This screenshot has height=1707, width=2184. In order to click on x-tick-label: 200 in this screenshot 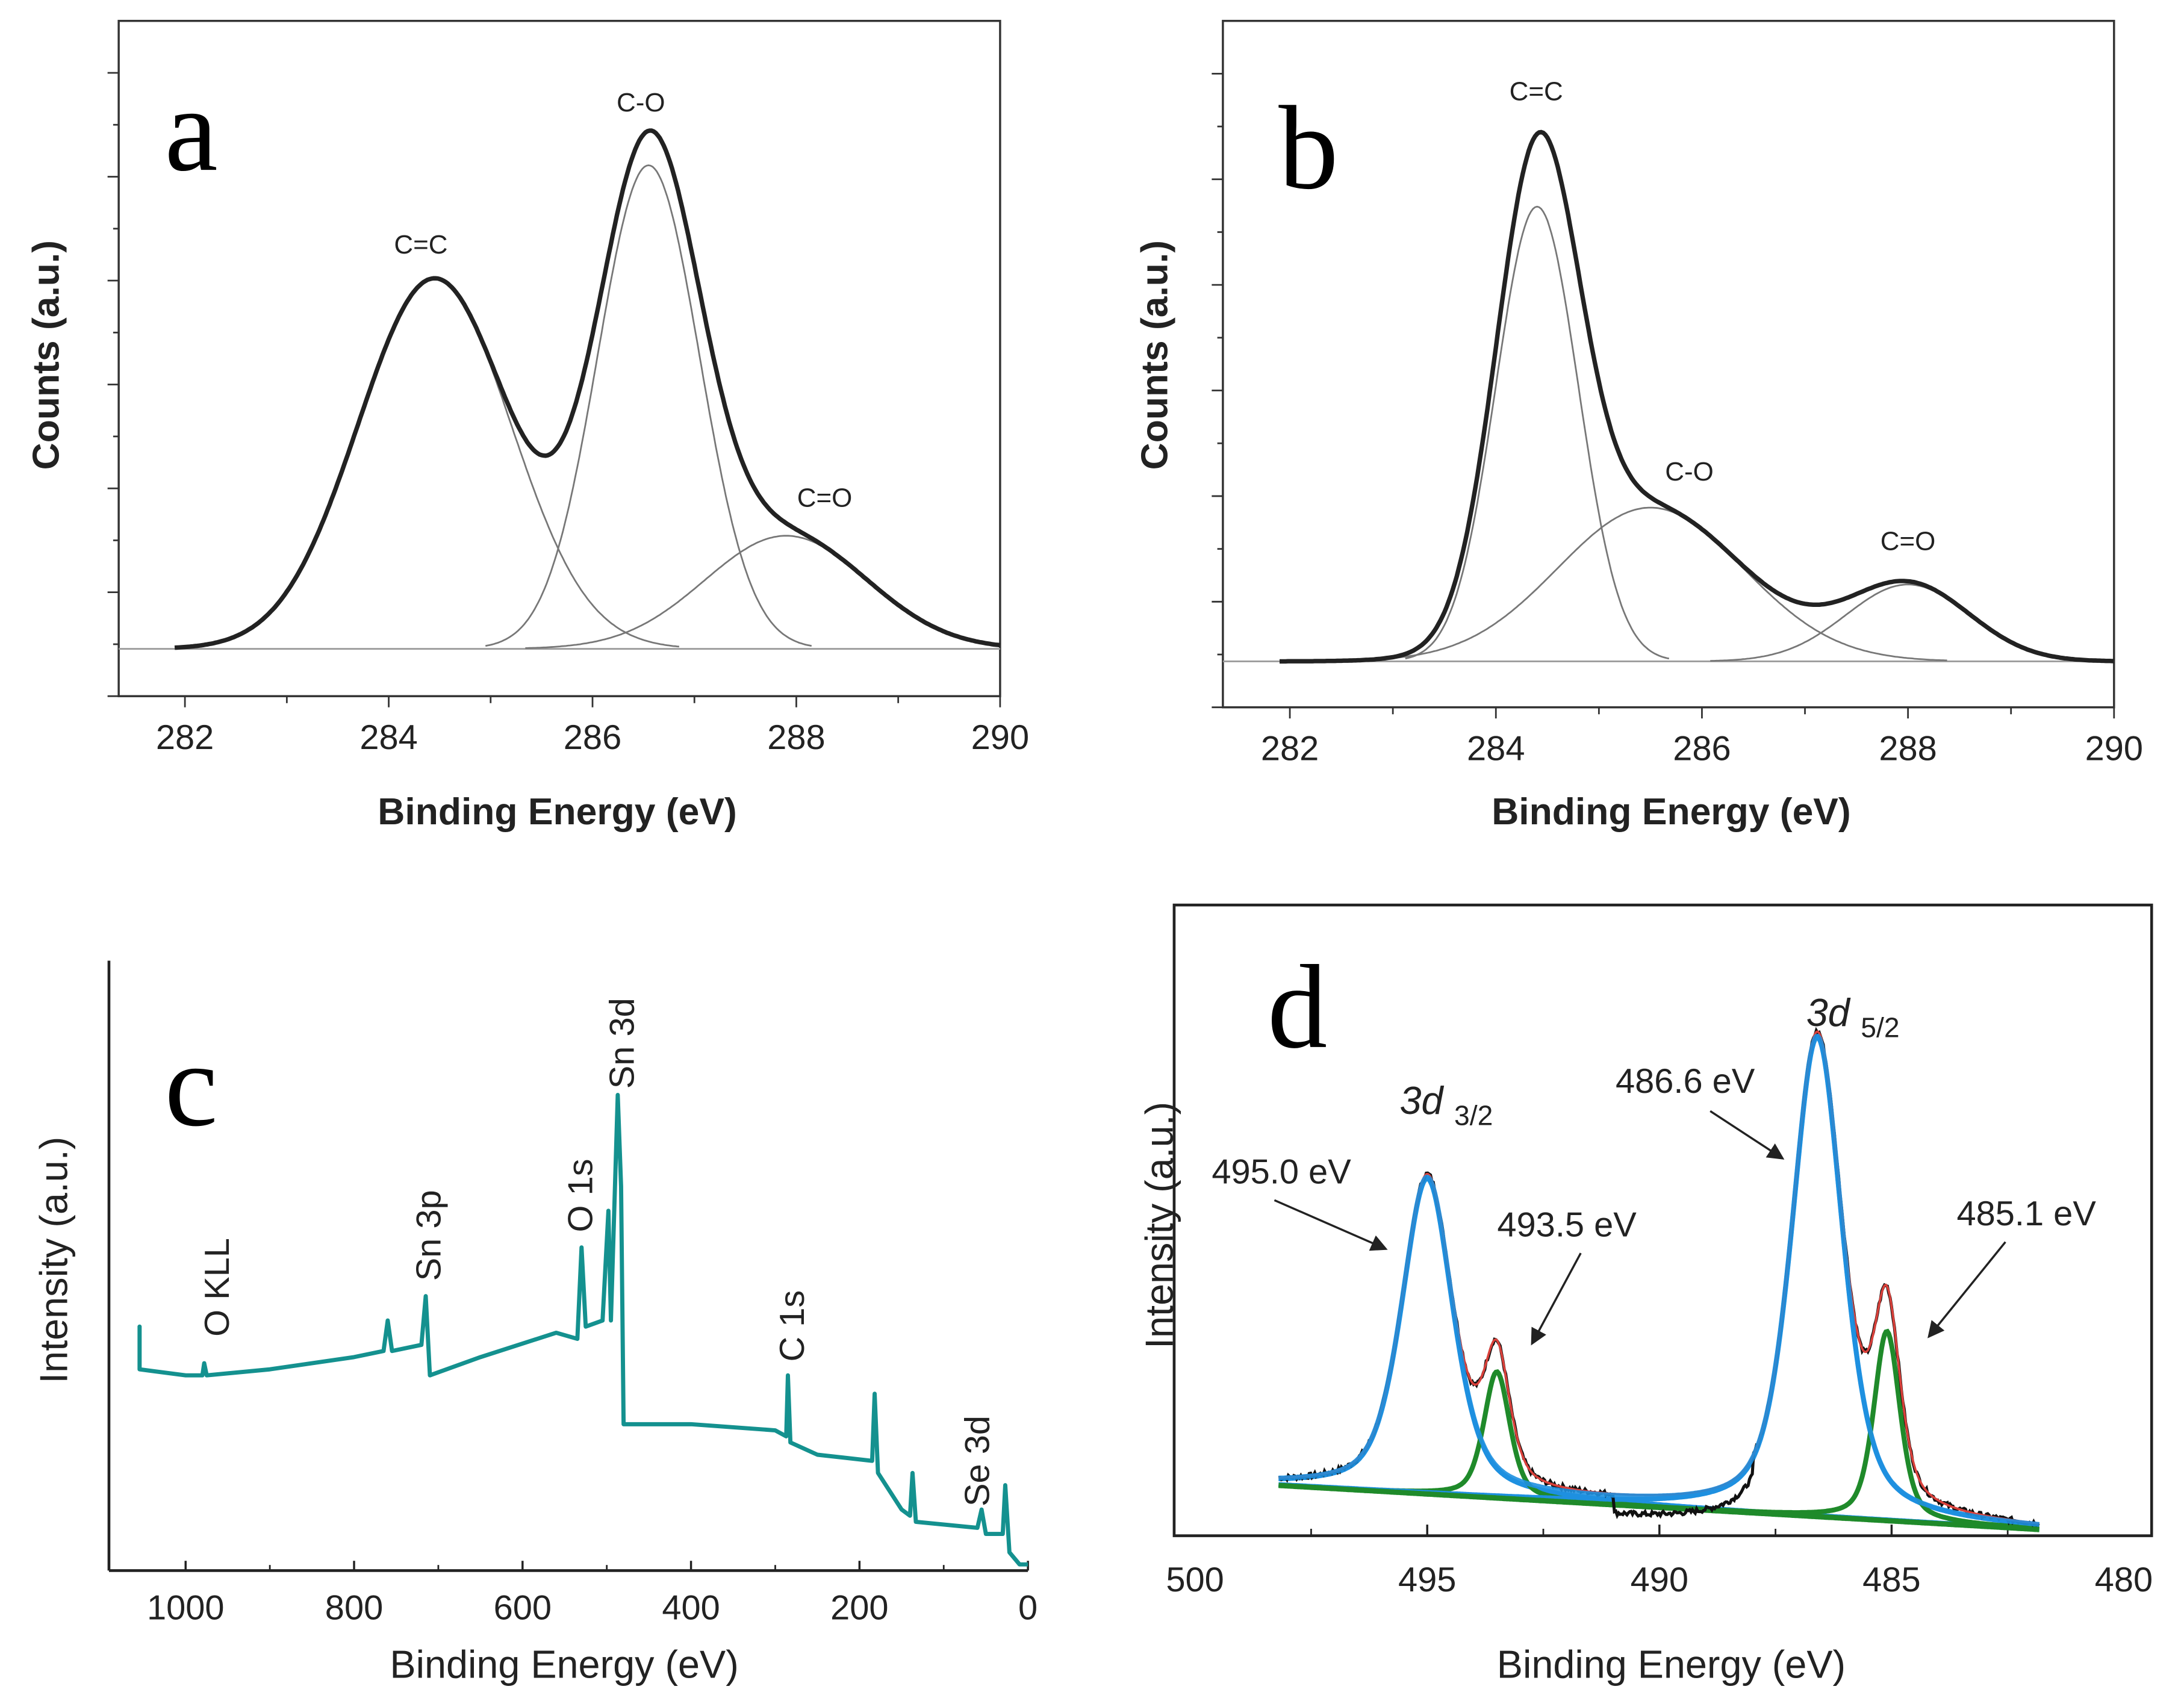, I will do `click(859, 1607)`.